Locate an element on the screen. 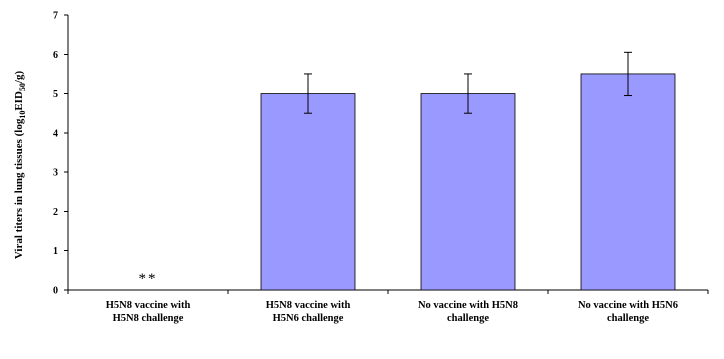 The width and height of the screenshot is (724, 359). y-tick-label: 0 is located at coordinates (55, 291).